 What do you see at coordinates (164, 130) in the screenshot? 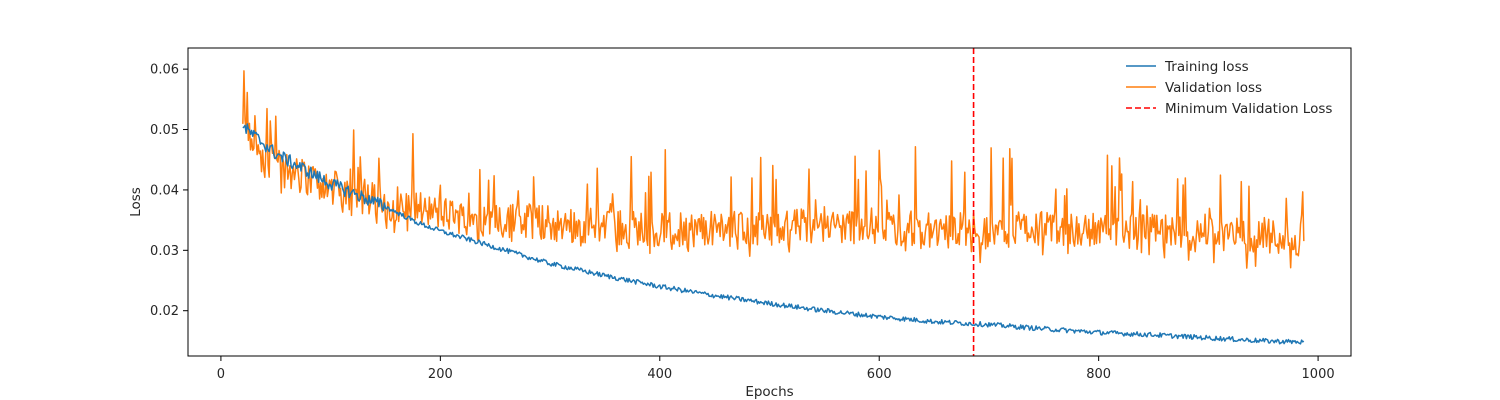
I see `y-tick-label: 0.05` at bounding box center [164, 130].